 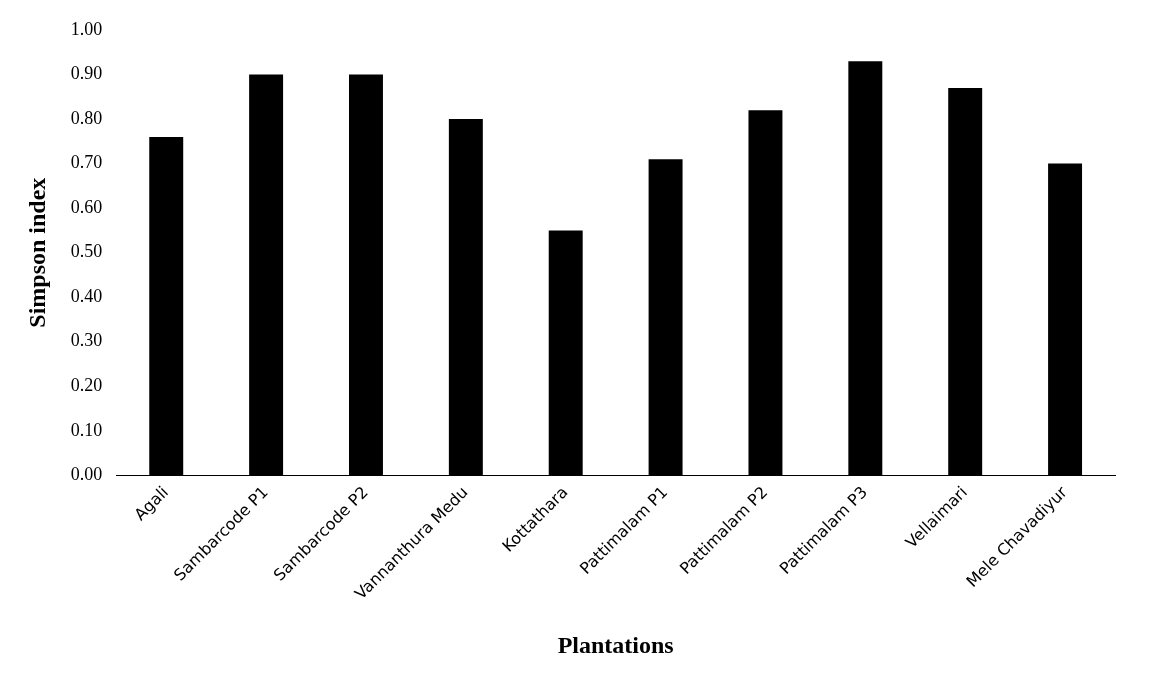 I want to click on y-tick-label: 0.70, so click(x=86, y=162).